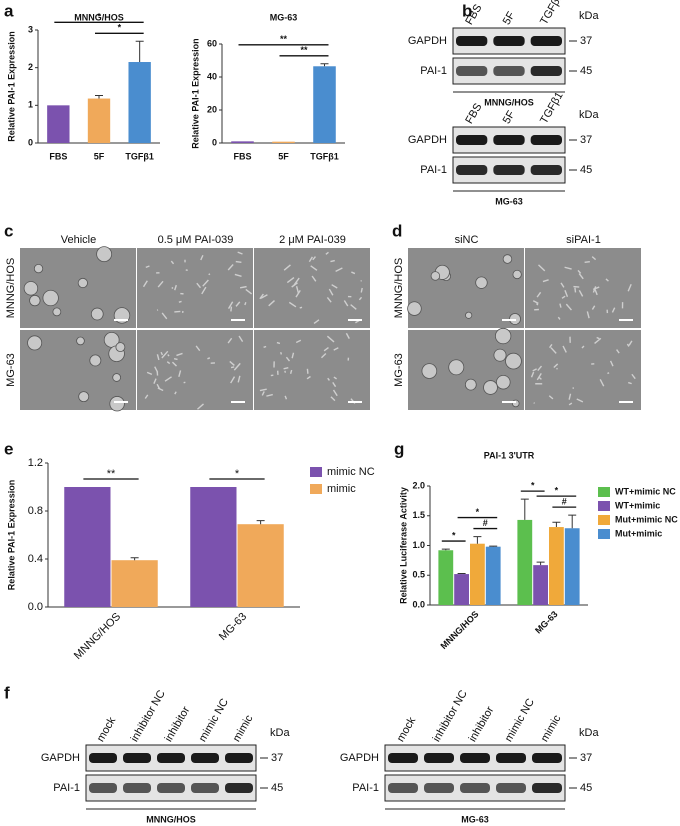 Image resolution: width=680 pixels, height=826 pixels. What do you see at coordinates (9, 10) in the screenshot?
I see `panel-label: a` at bounding box center [9, 10].